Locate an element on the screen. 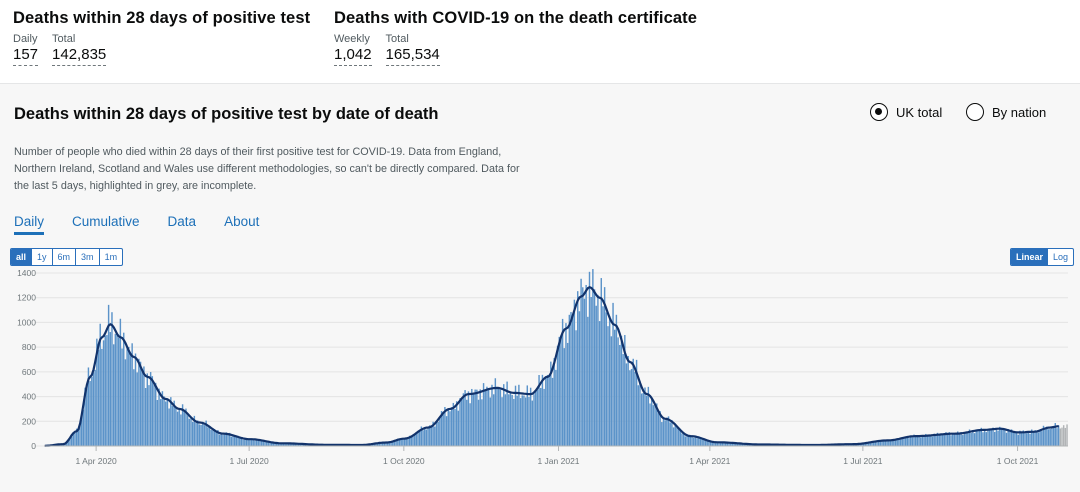 The width and height of the screenshot is (1080, 492). radio-uk-total: UK total is located at coordinates (906, 112).